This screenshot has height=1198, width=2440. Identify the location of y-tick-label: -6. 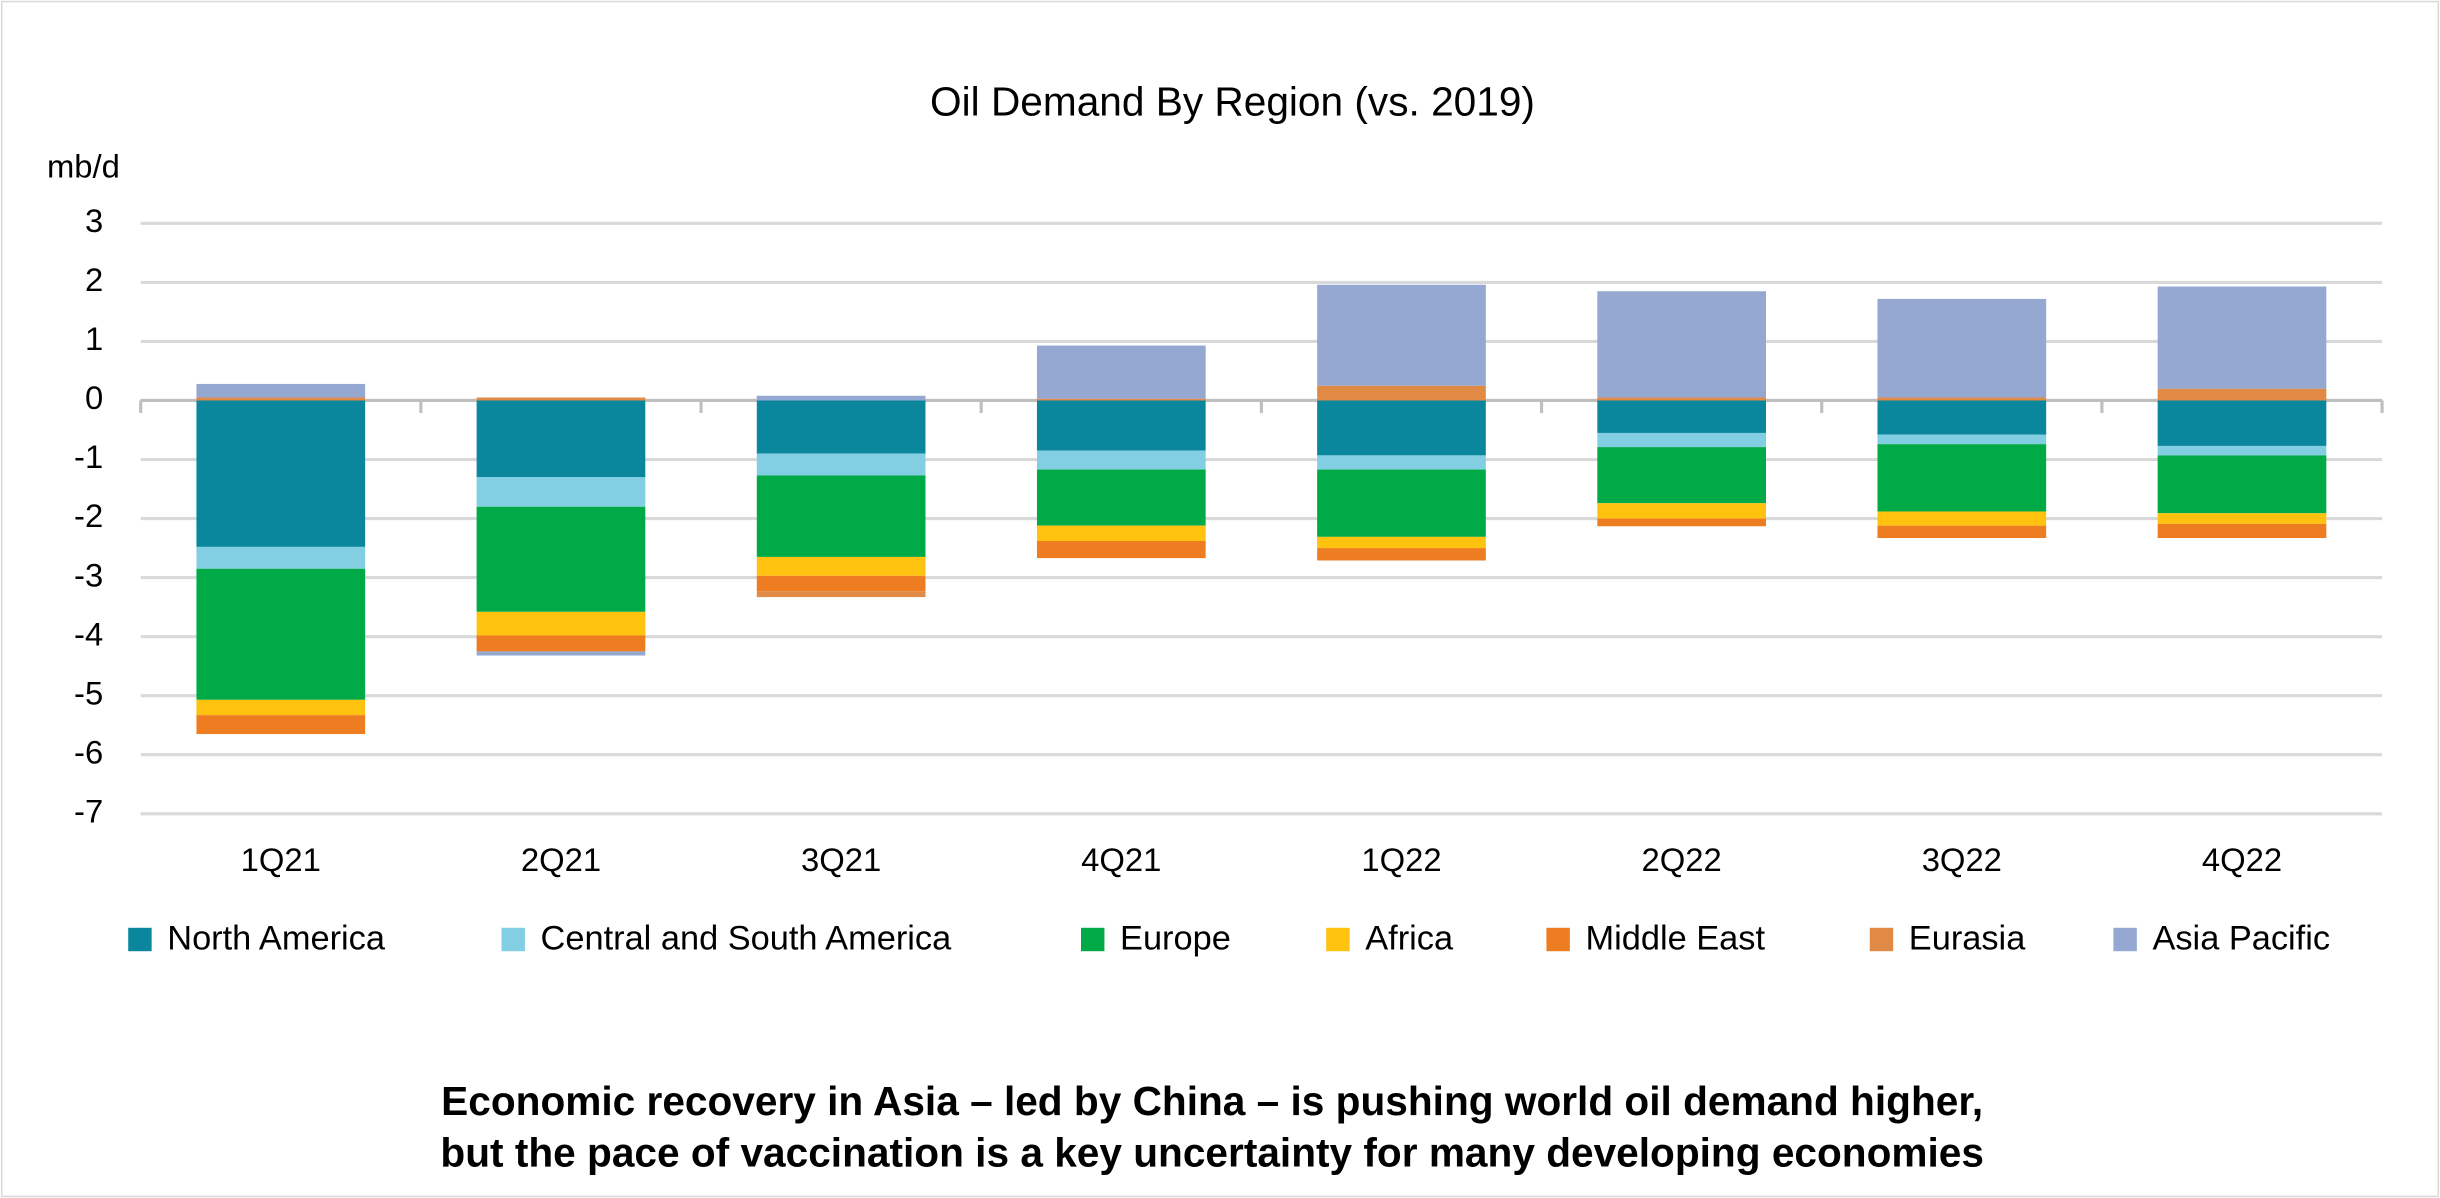
(88, 751).